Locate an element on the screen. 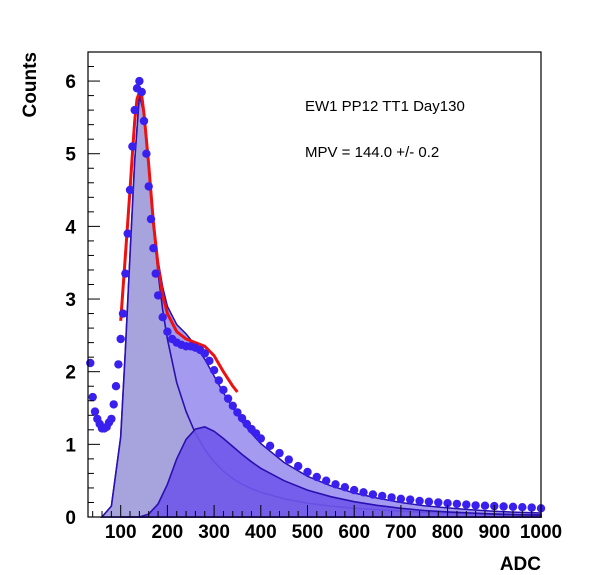 This screenshot has height=575, width=598. x-tick-label: 100 is located at coordinates (121, 532).